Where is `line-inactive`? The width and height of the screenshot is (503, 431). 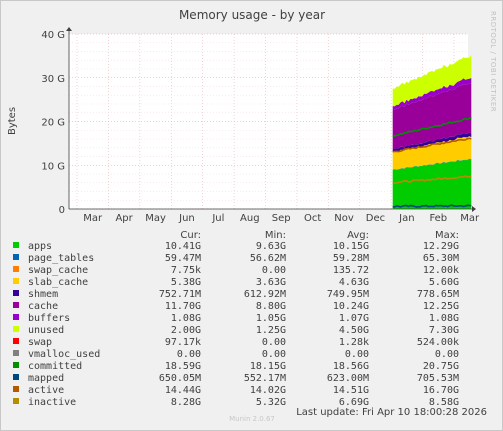 line-inactive is located at coordinates (432, 179).